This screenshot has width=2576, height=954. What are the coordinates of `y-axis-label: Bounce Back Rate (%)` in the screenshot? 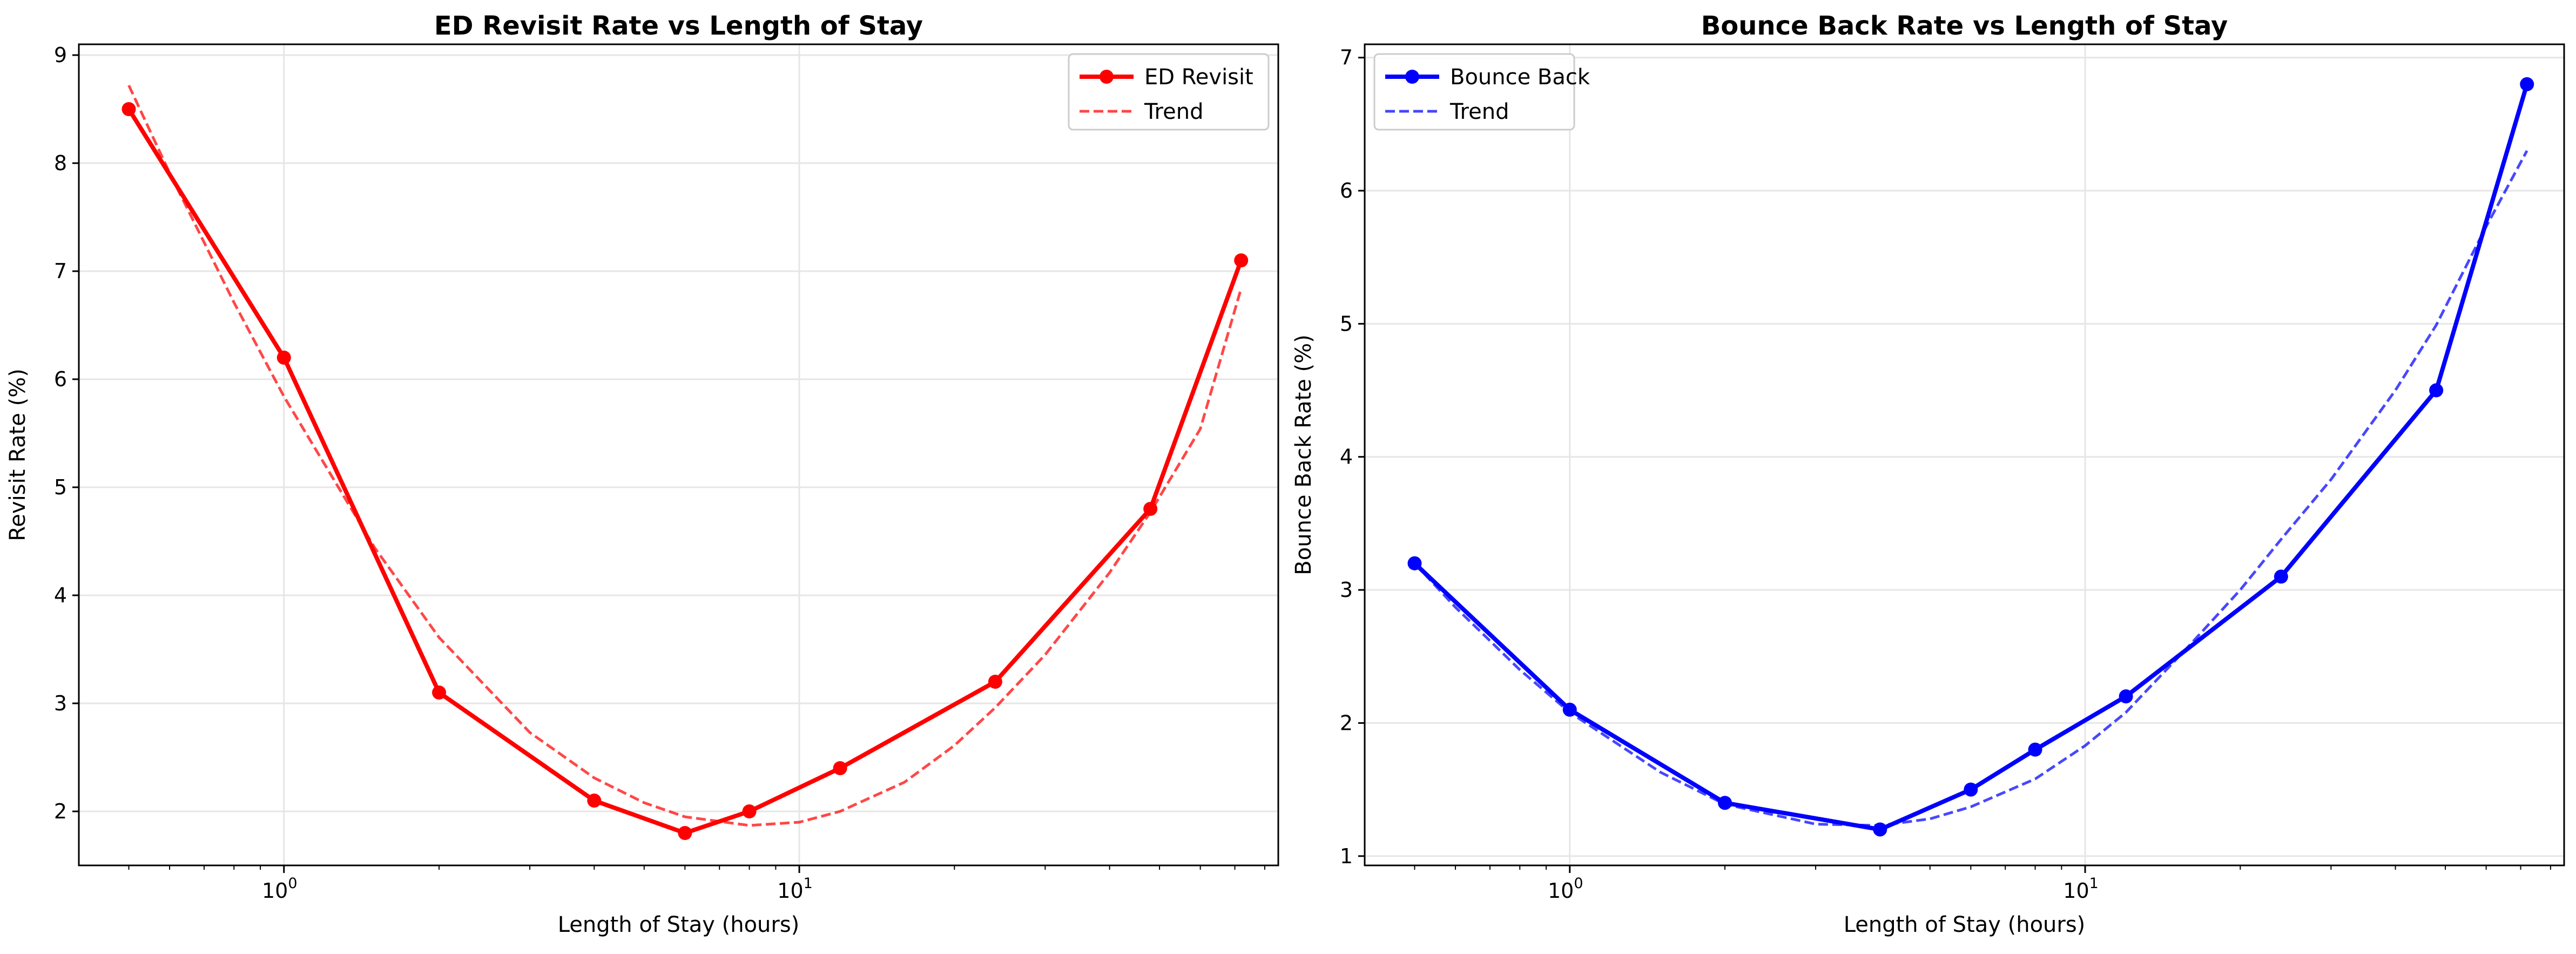 It's located at (1303, 454).